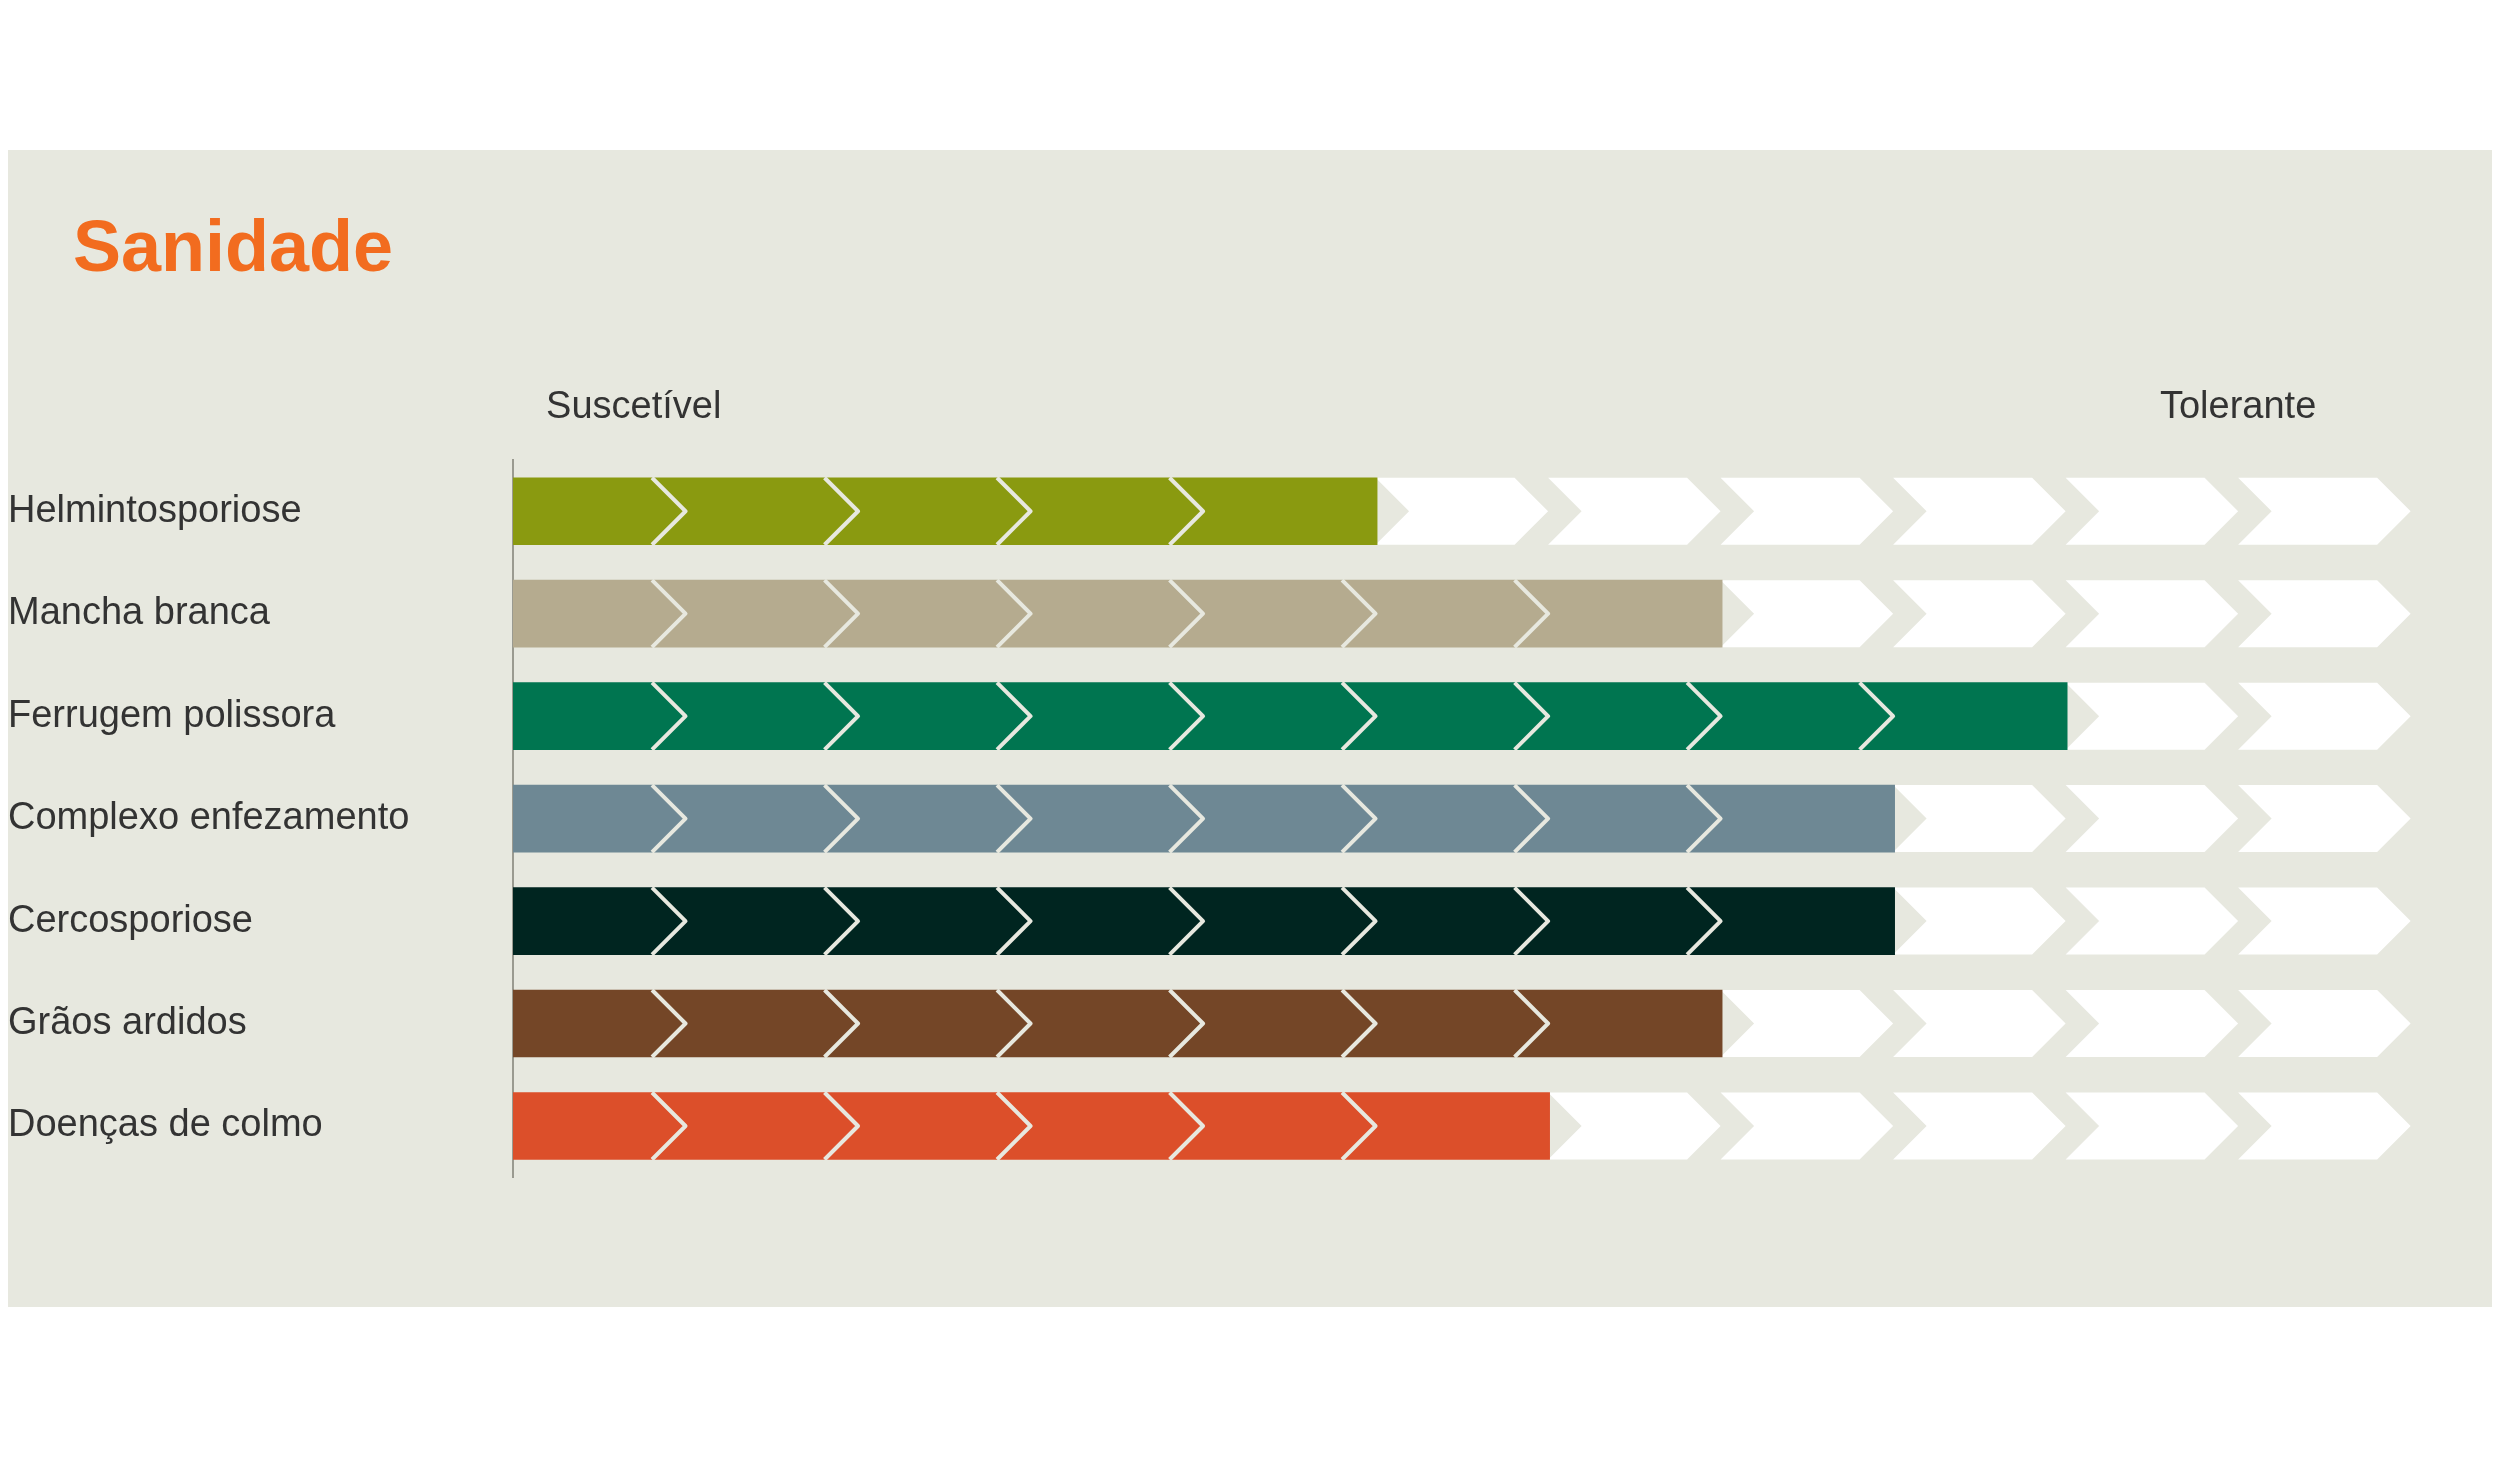 This screenshot has height=1480, width=2500. What do you see at coordinates (2238, 405) in the screenshot?
I see `text: Tolerante` at bounding box center [2238, 405].